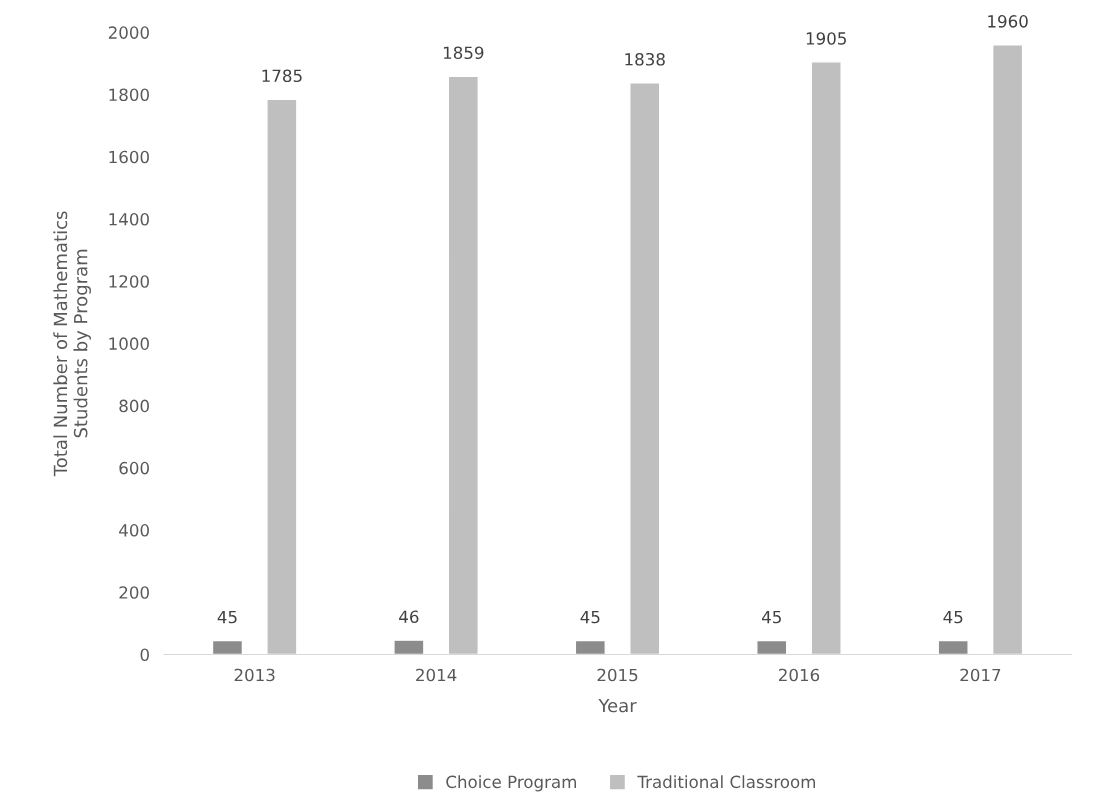 Image resolution: width=1093 pixels, height=808 pixels. I want to click on data-label: 1785, so click(282, 76).